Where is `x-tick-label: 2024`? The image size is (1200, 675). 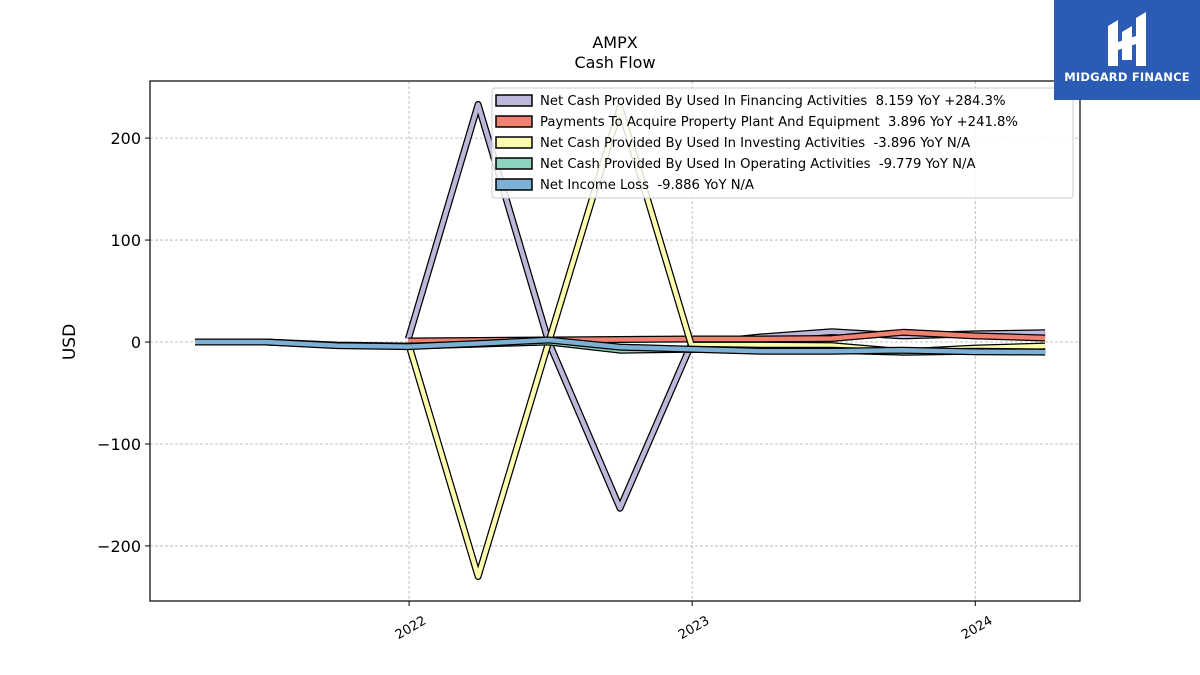 x-tick-label: 2024 is located at coordinates (977, 628).